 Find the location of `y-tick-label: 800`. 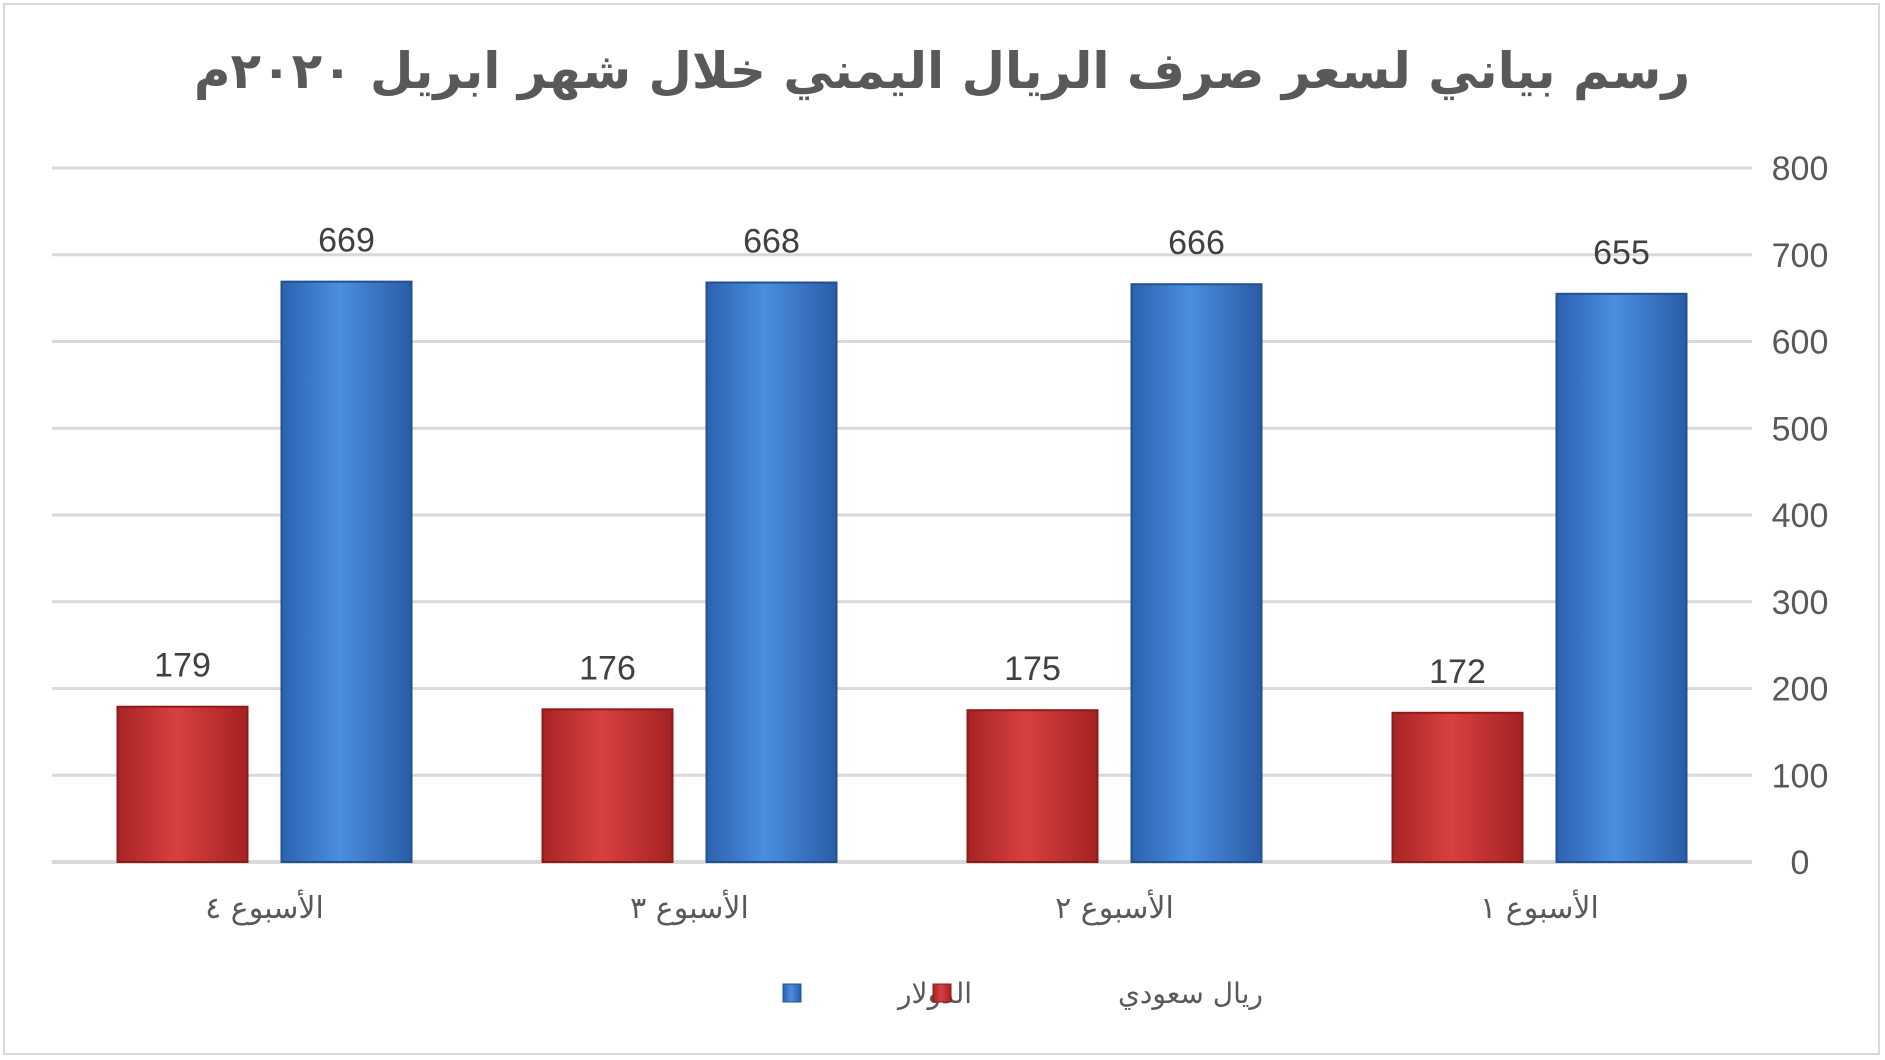

y-tick-label: 800 is located at coordinates (1800, 169).